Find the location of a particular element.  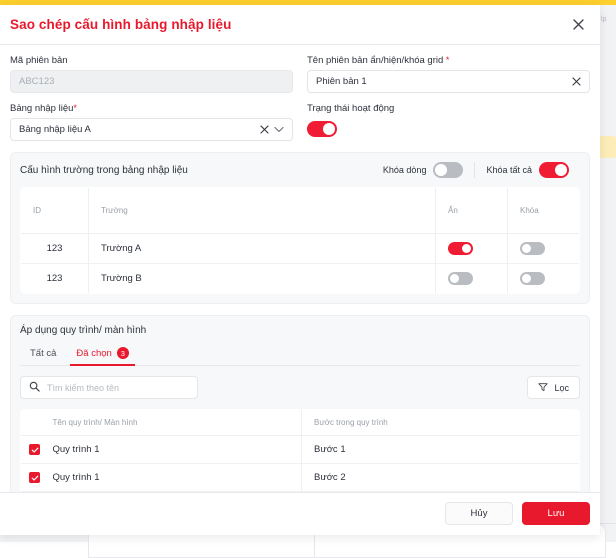

tab-all: Tất cả is located at coordinates (43, 354).